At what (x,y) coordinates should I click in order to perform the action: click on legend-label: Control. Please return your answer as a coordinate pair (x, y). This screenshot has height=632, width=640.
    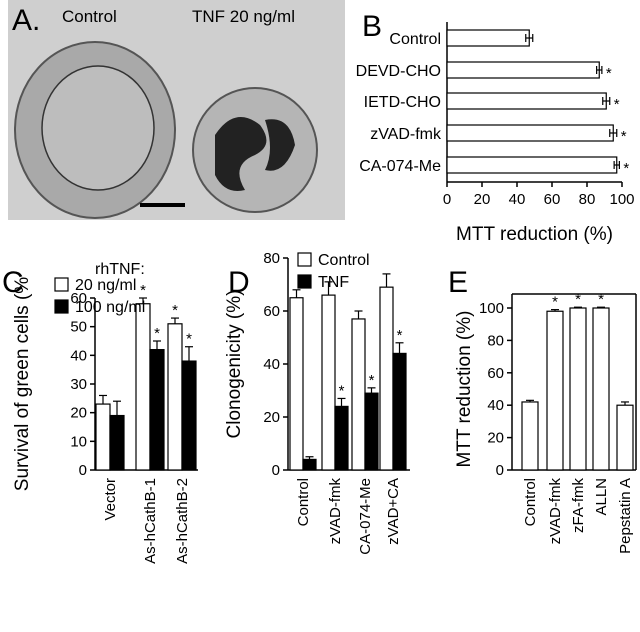
    Looking at the image, I should click on (344, 260).